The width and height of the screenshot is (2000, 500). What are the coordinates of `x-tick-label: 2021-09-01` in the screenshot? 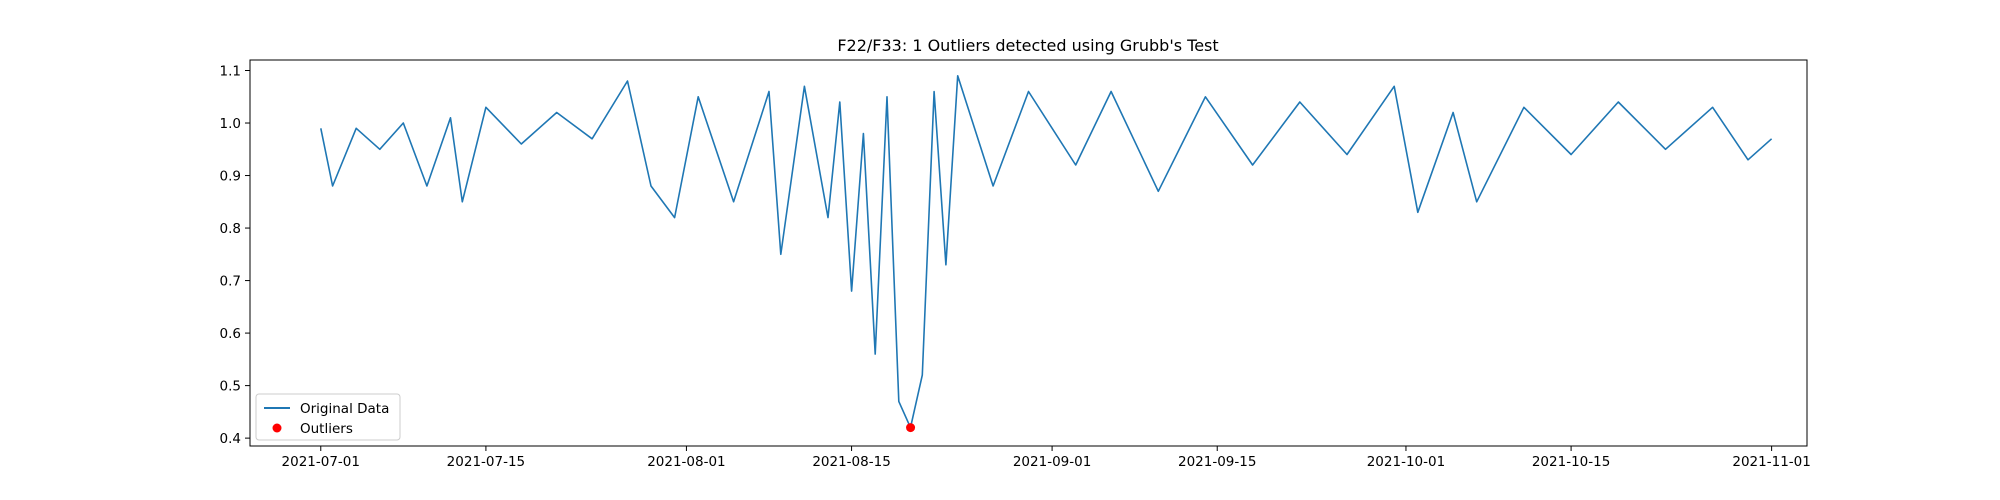 It's located at (1052, 462).